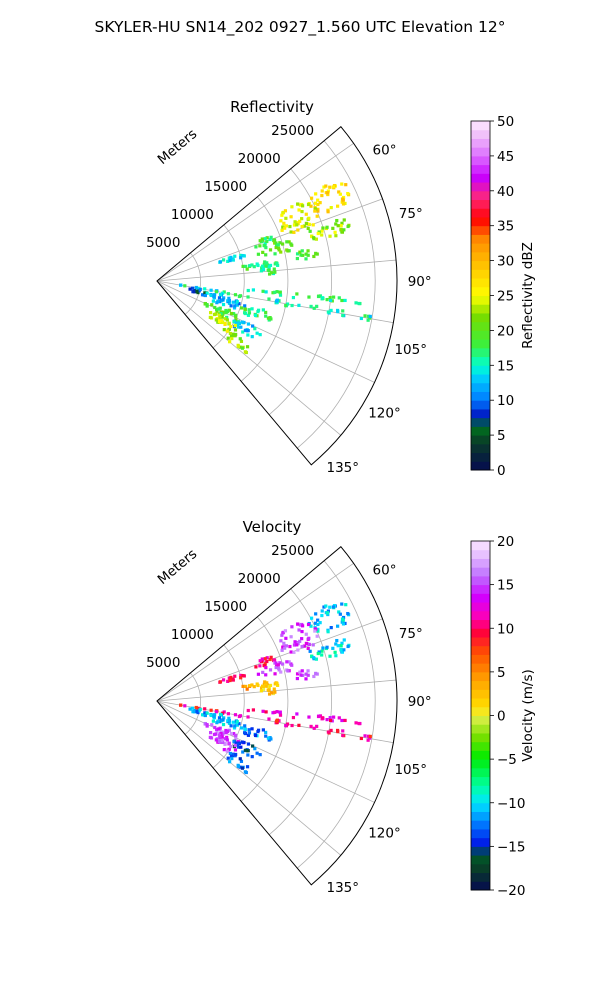 This screenshot has height=1000, width=600. Describe the element at coordinates (385, 151) in the screenshot. I see `reflectivity-azimuth-tick-label: 60°` at that location.